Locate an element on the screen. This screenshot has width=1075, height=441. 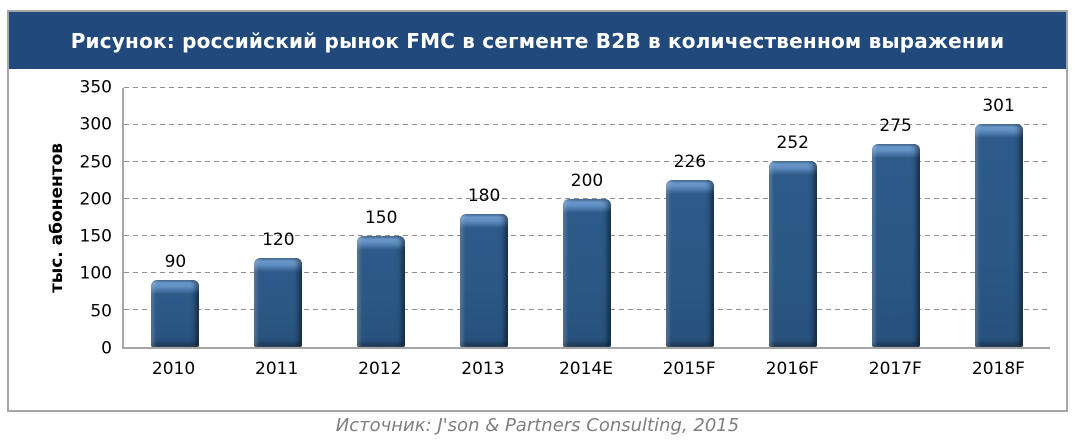
bar-value-label: 180 is located at coordinates (484, 195).